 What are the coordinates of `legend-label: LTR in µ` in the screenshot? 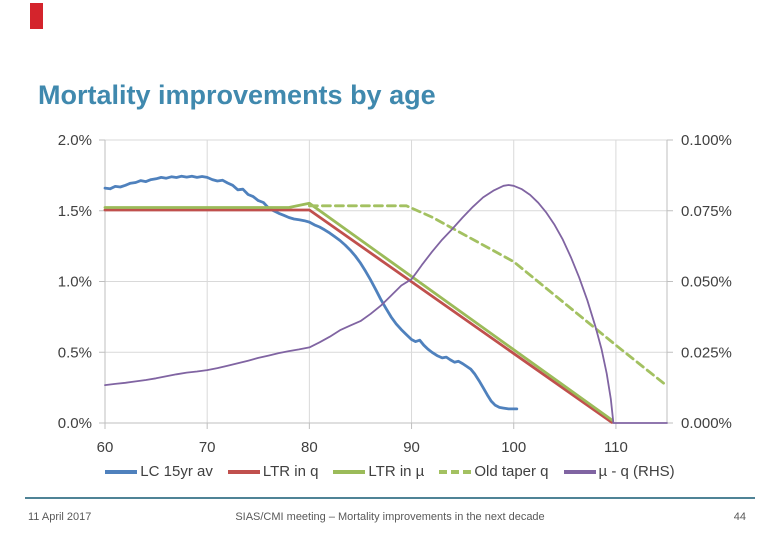 It's located at (396, 471).